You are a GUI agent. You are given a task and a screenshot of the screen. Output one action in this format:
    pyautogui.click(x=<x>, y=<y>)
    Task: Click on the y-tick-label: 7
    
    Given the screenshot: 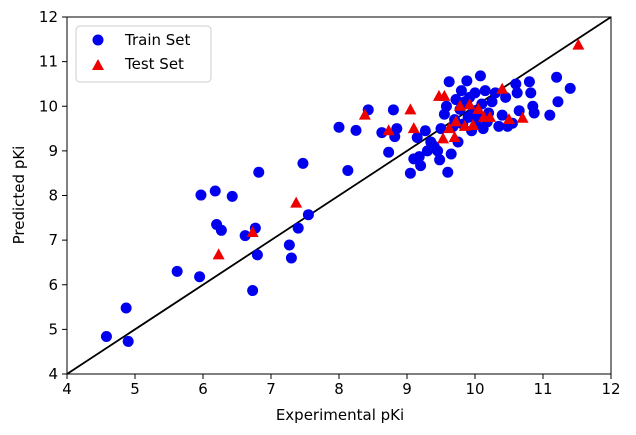 What is the action you would take?
    pyautogui.click(x=53, y=240)
    